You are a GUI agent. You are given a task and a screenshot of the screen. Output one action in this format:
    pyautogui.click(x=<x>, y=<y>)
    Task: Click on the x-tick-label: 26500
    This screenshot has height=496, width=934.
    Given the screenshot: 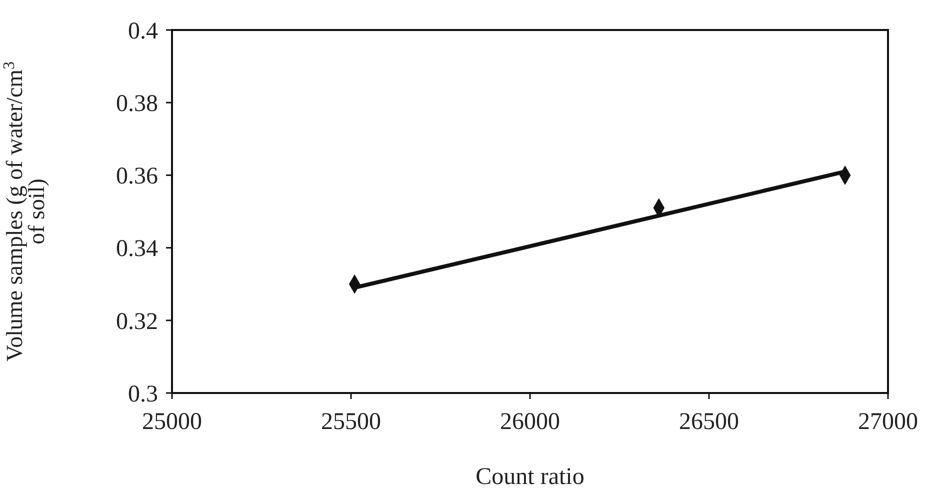 What is the action you would take?
    pyautogui.click(x=709, y=422)
    